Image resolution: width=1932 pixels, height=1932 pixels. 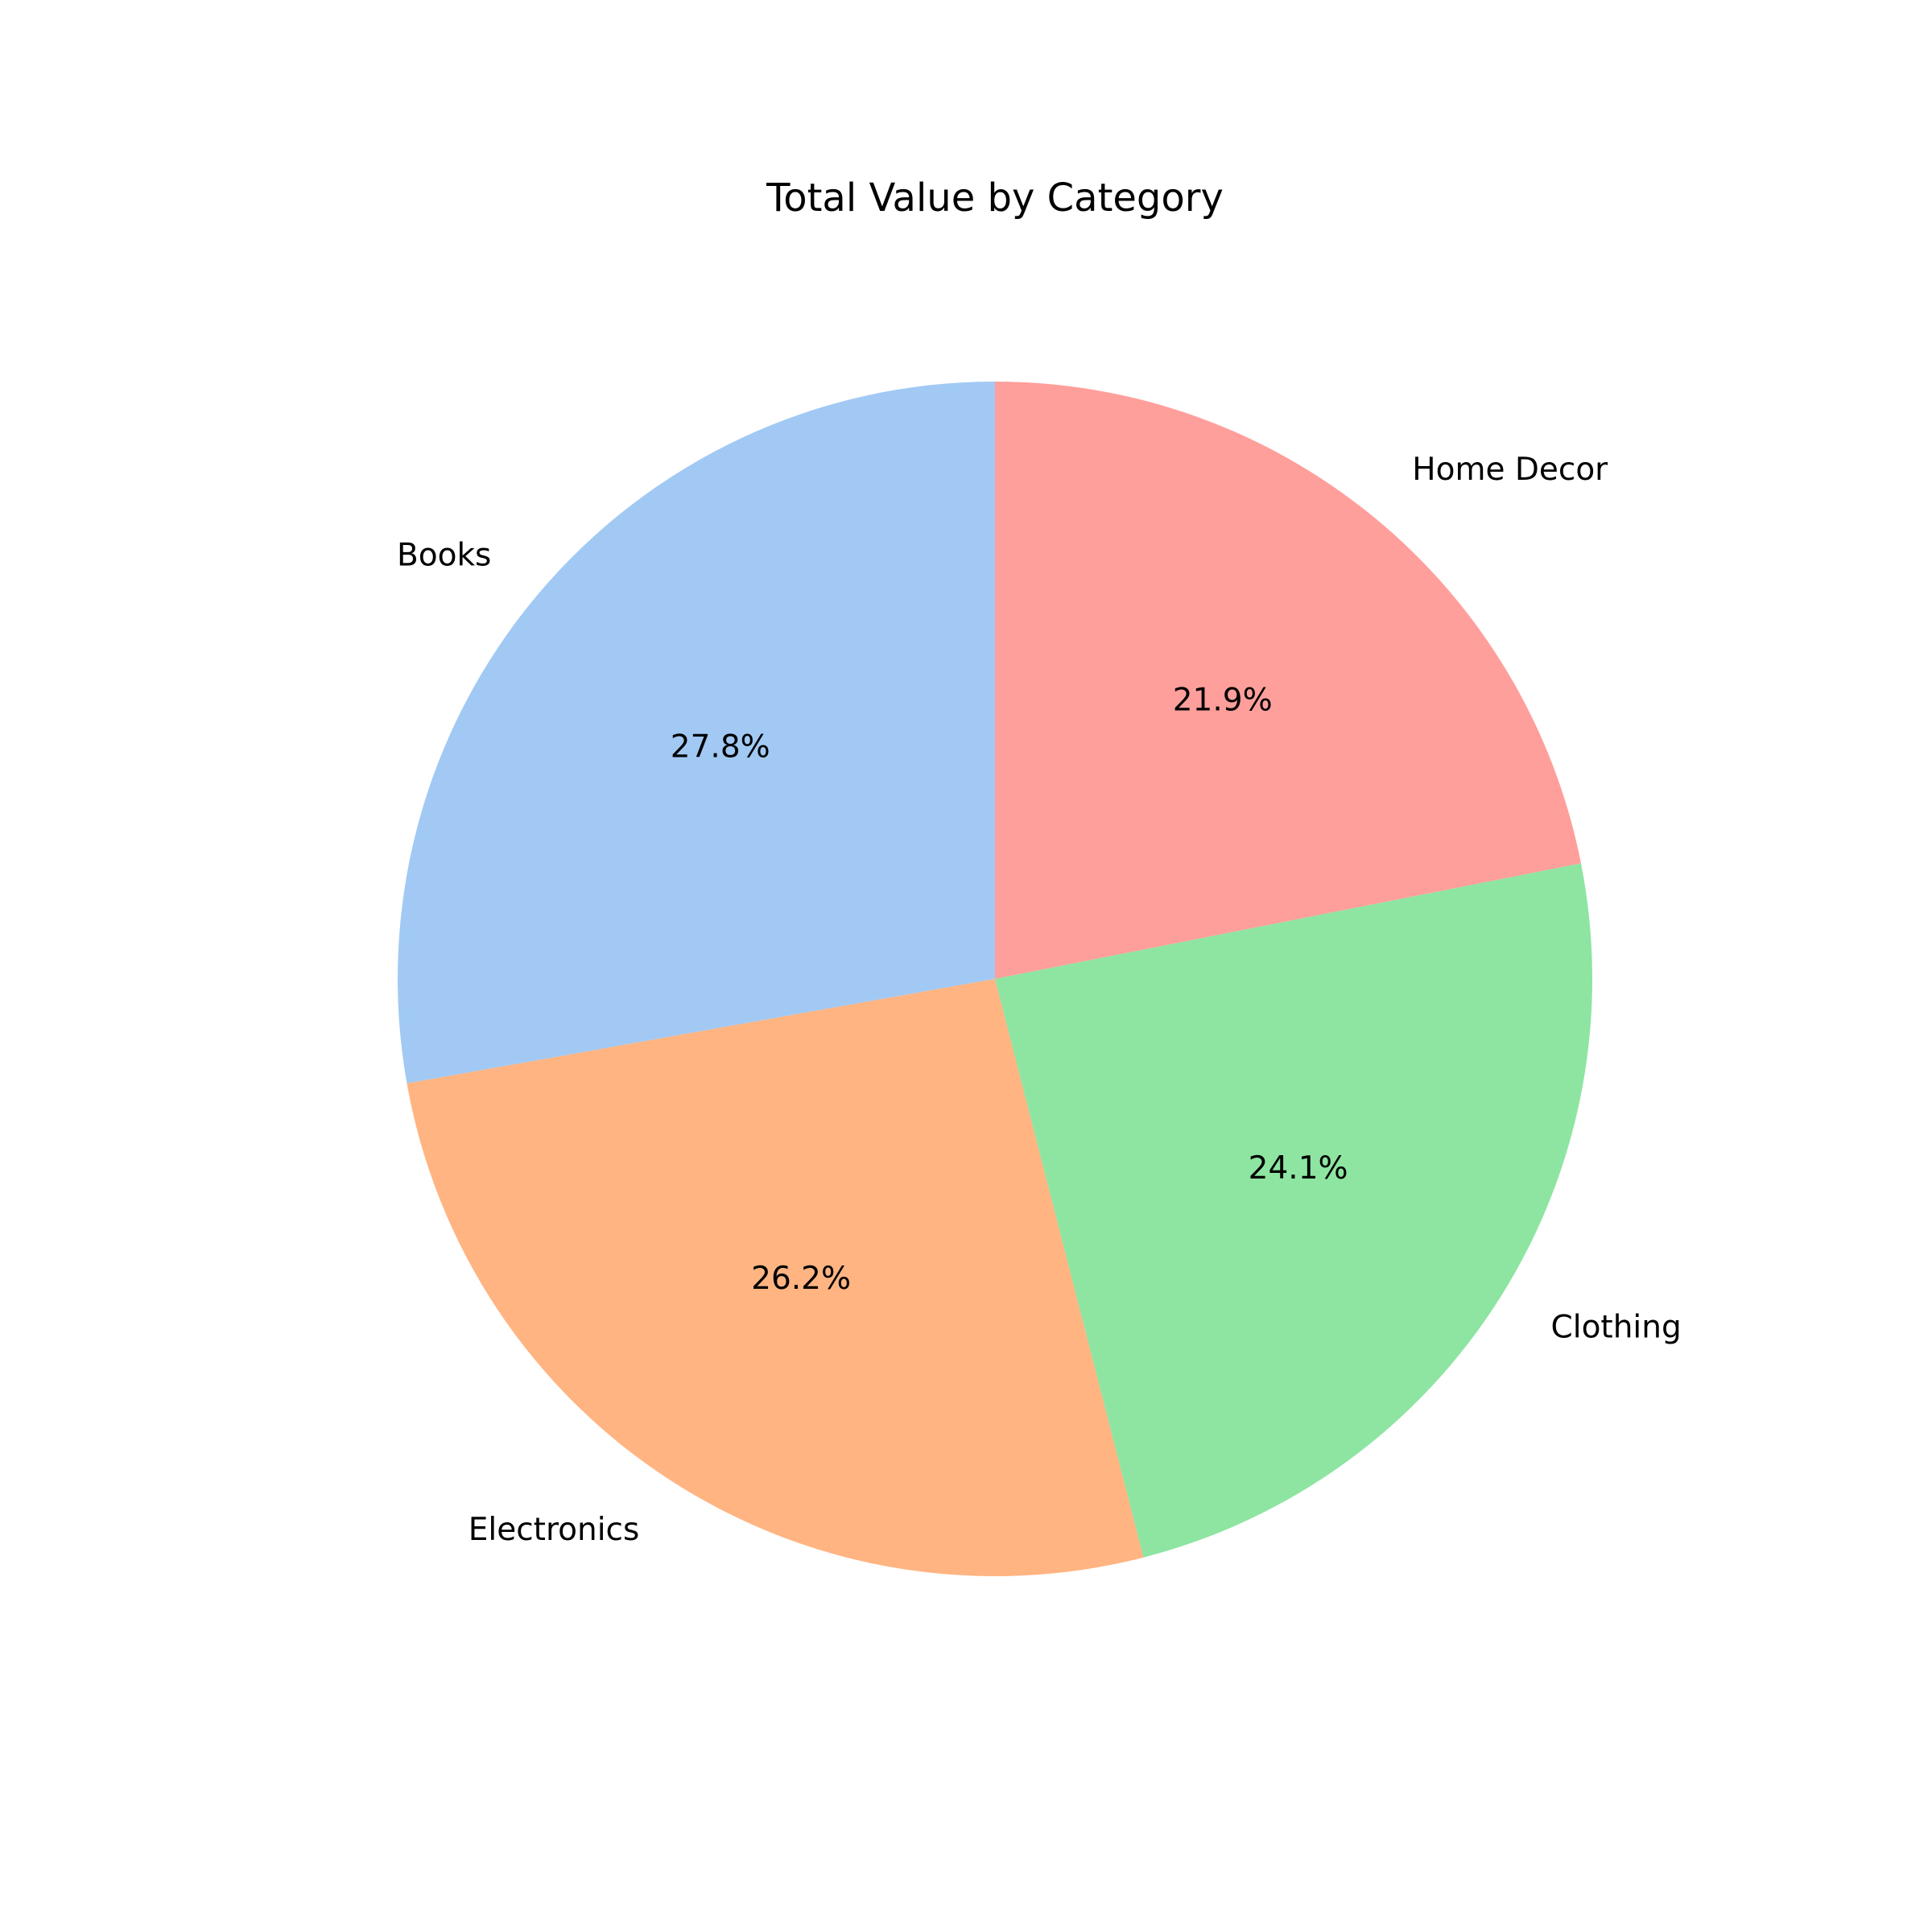 I want to click on pie-slice-electronics, so click(x=775, y=1278).